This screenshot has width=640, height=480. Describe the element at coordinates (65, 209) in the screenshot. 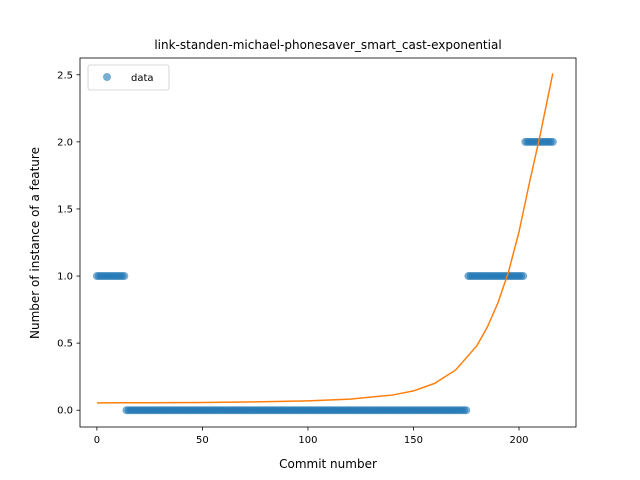

I see `y-tick-label: 1.5` at that location.